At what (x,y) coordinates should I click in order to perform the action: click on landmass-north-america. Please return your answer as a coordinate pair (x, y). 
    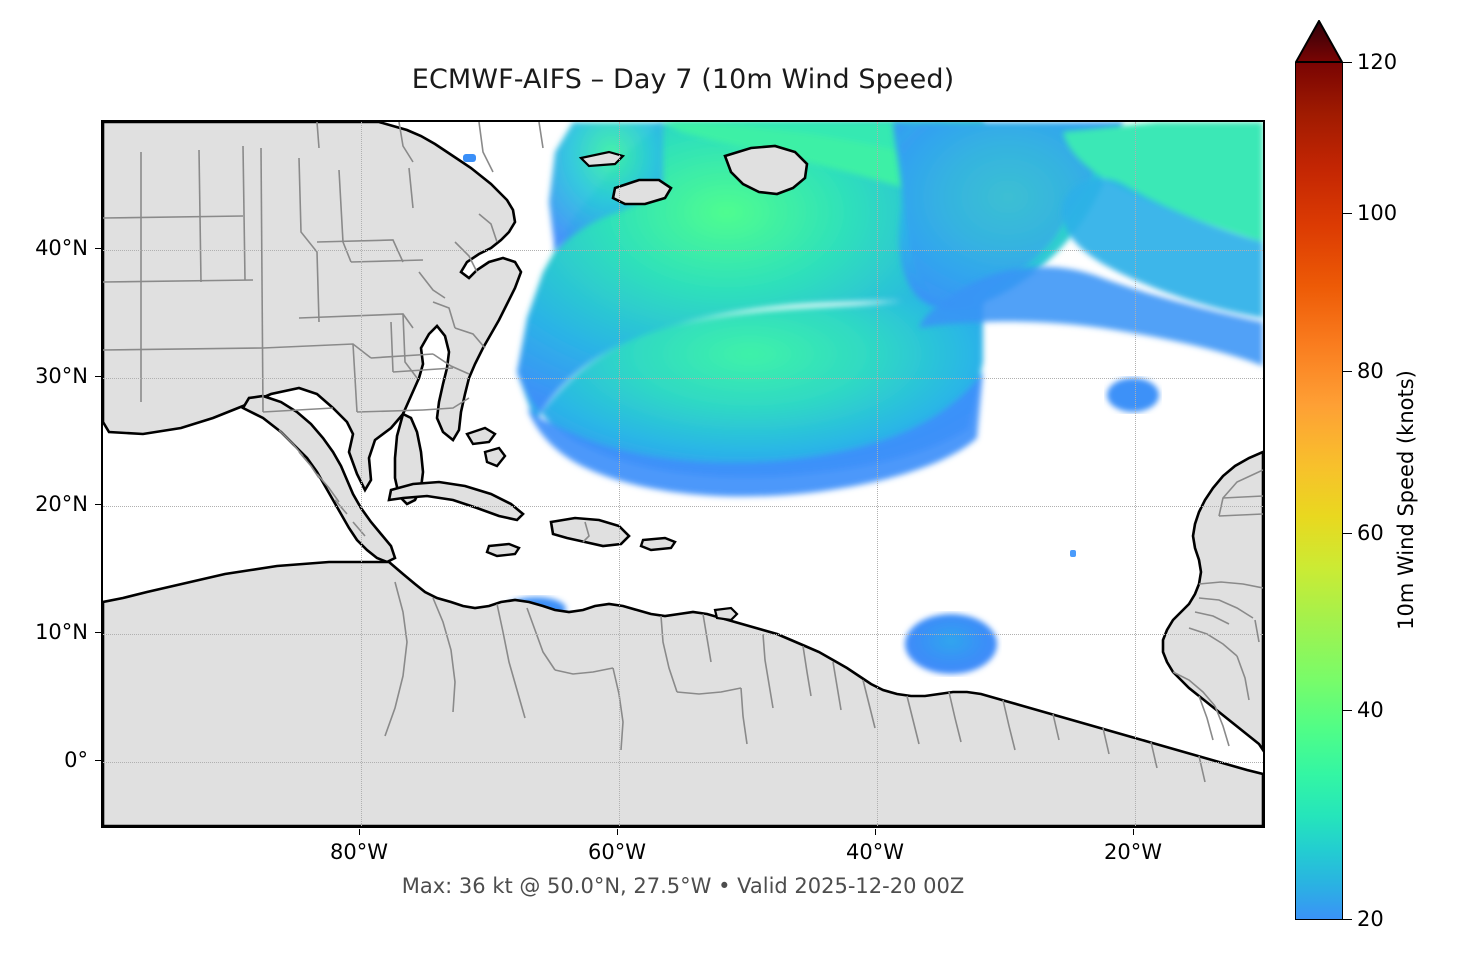
    Looking at the image, I should click on (313, 307).